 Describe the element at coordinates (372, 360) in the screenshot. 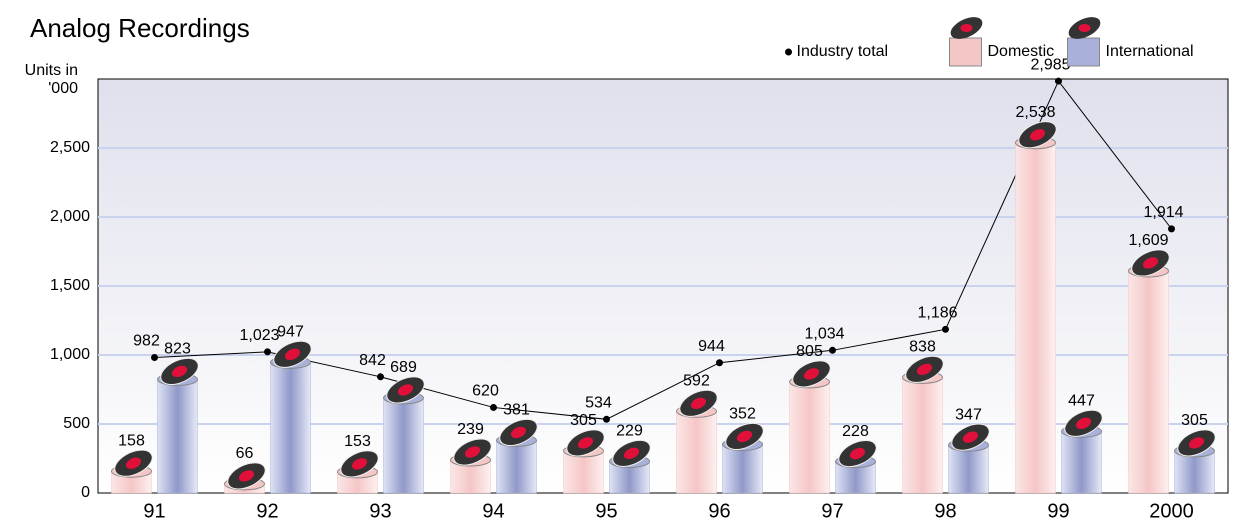

I see `data-label: 842` at that location.